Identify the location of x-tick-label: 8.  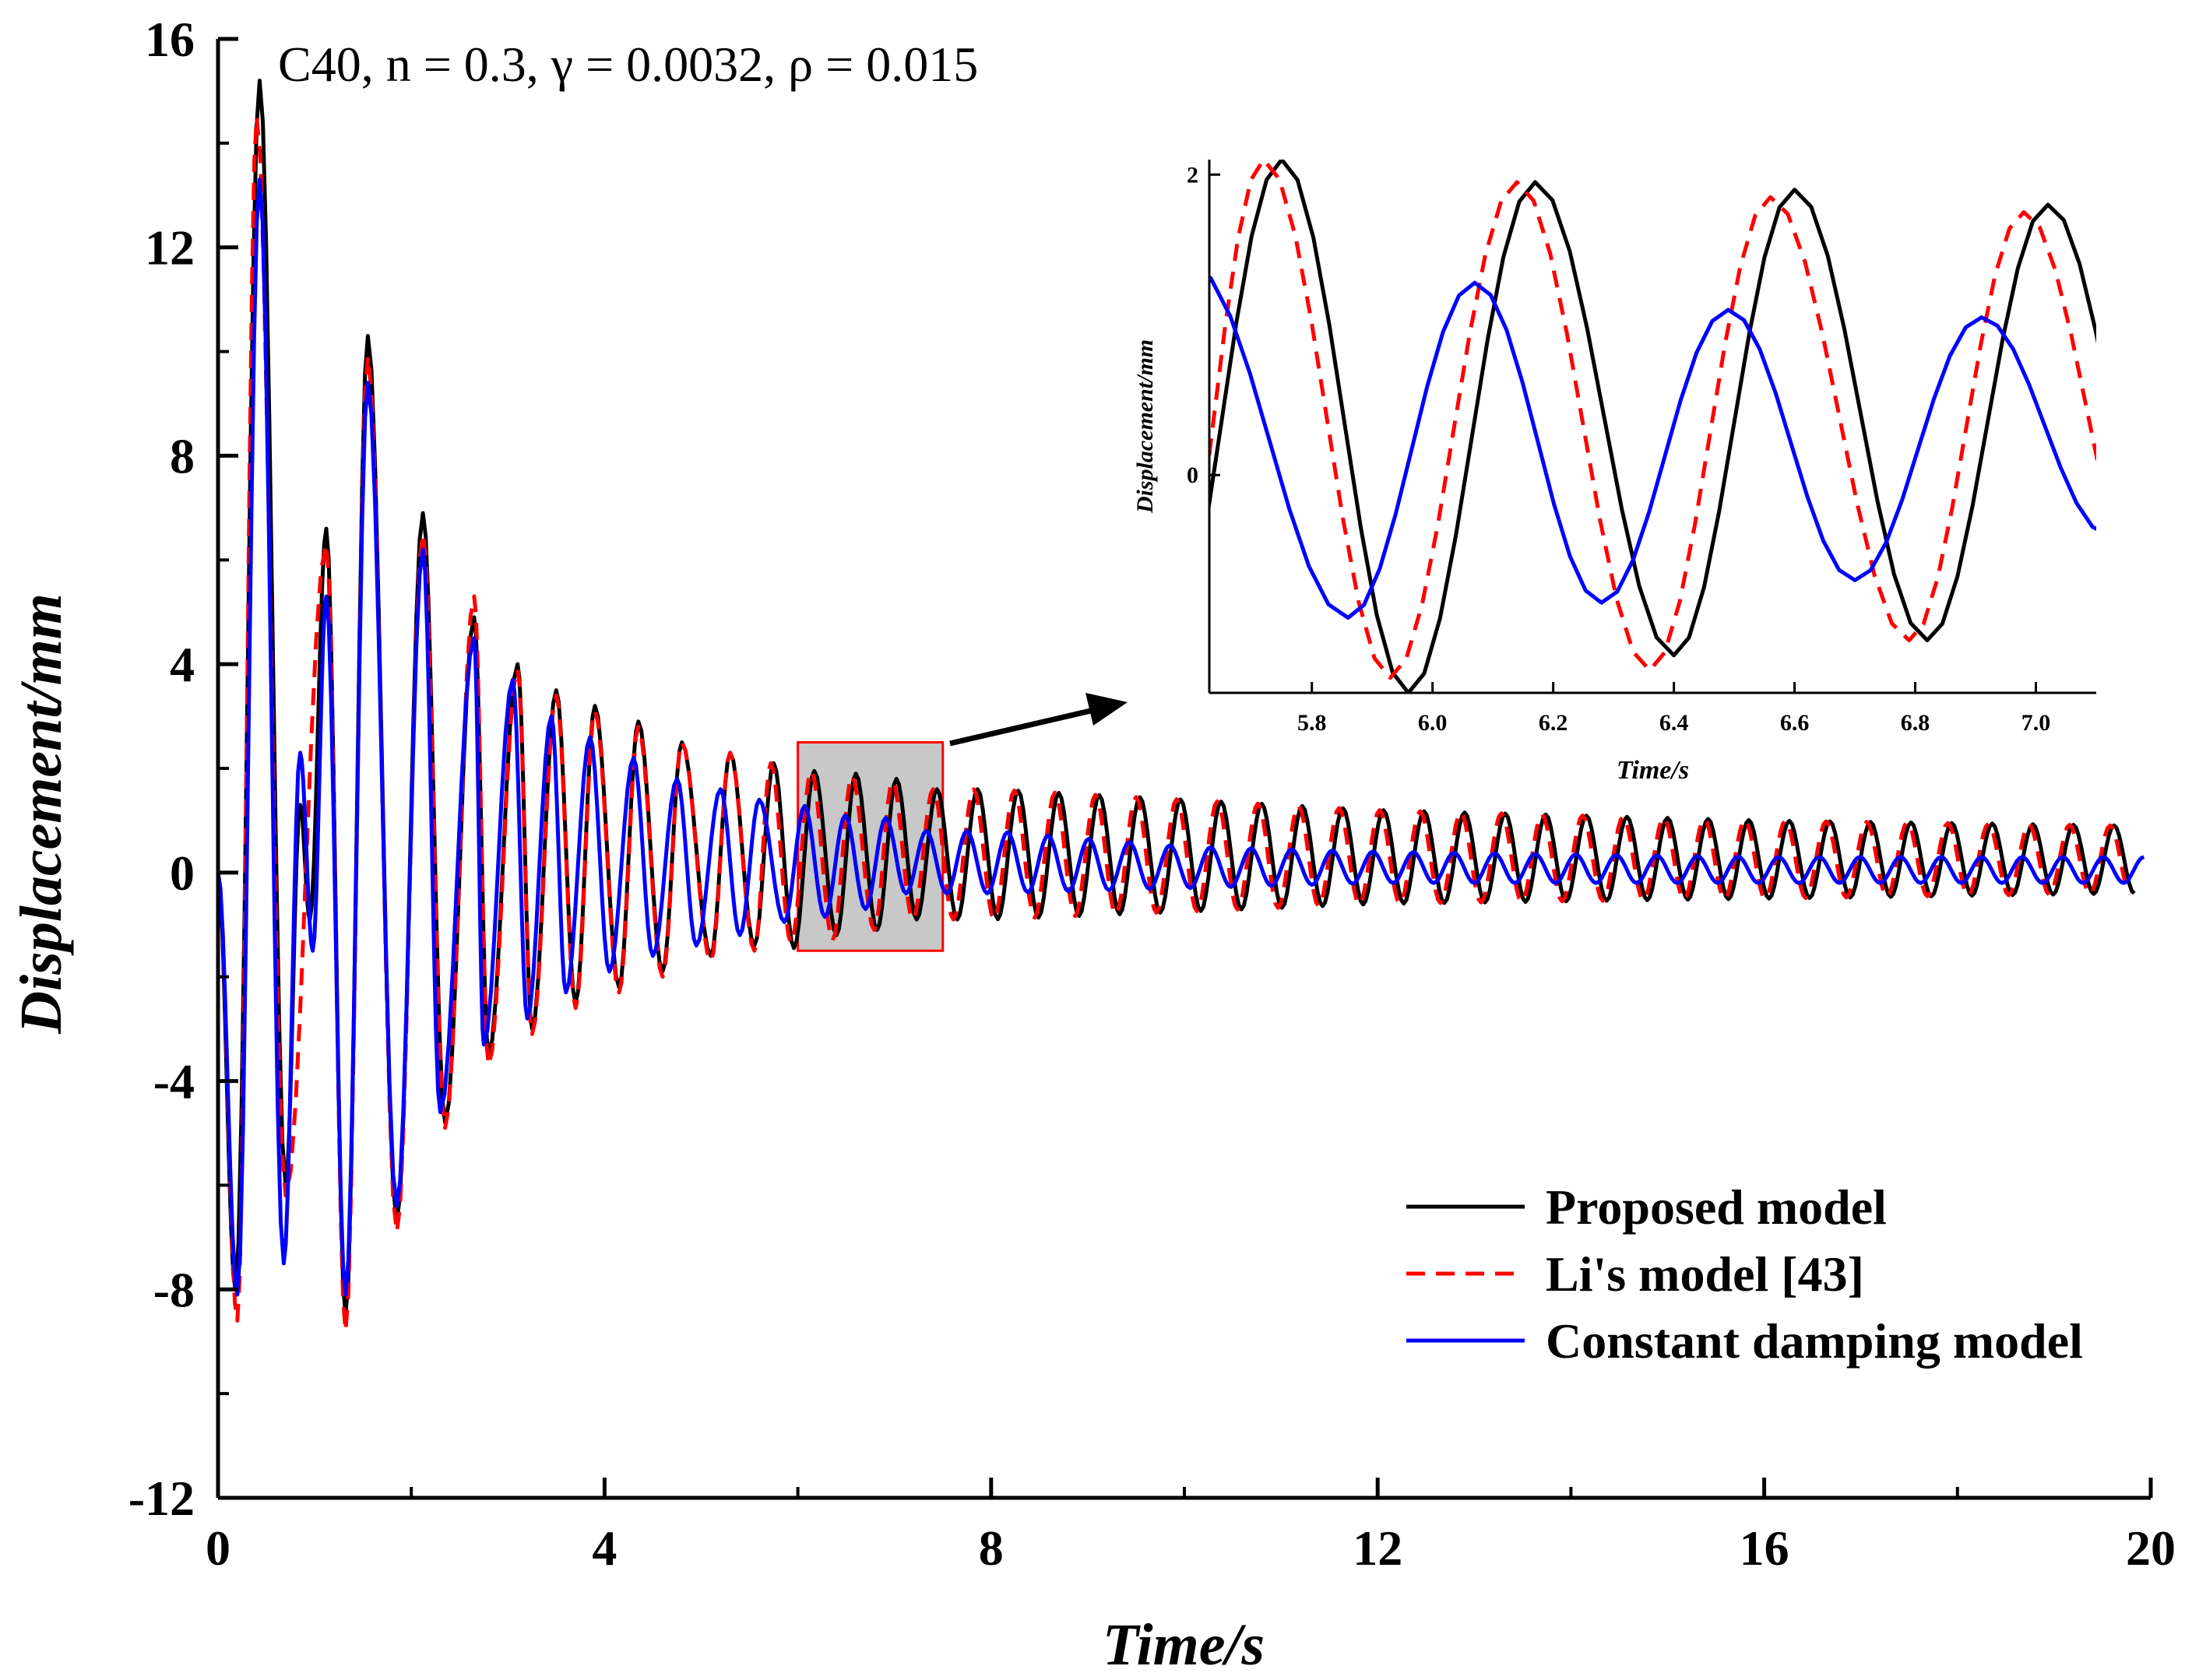
(992, 1548).